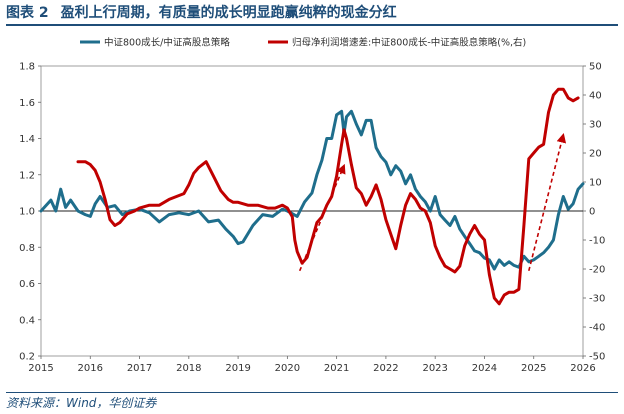  What do you see at coordinates (40, 368) in the screenshot?
I see `x-axis-tick-label: 2015` at bounding box center [40, 368].